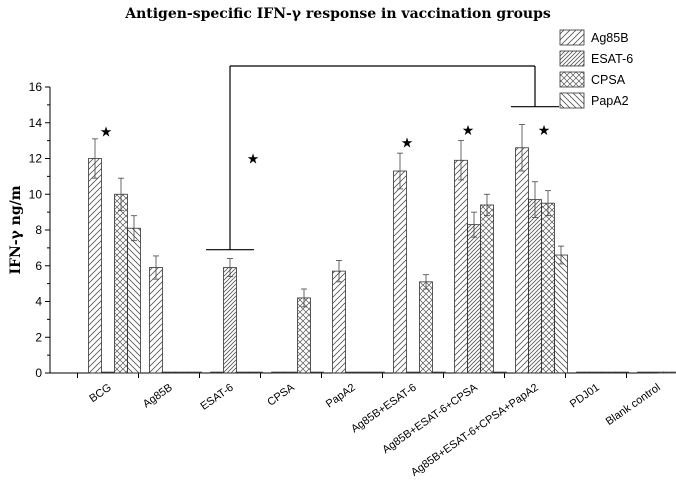  Describe the element at coordinates (612, 59) in the screenshot. I see `legend-label: ESAT-6` at that location.